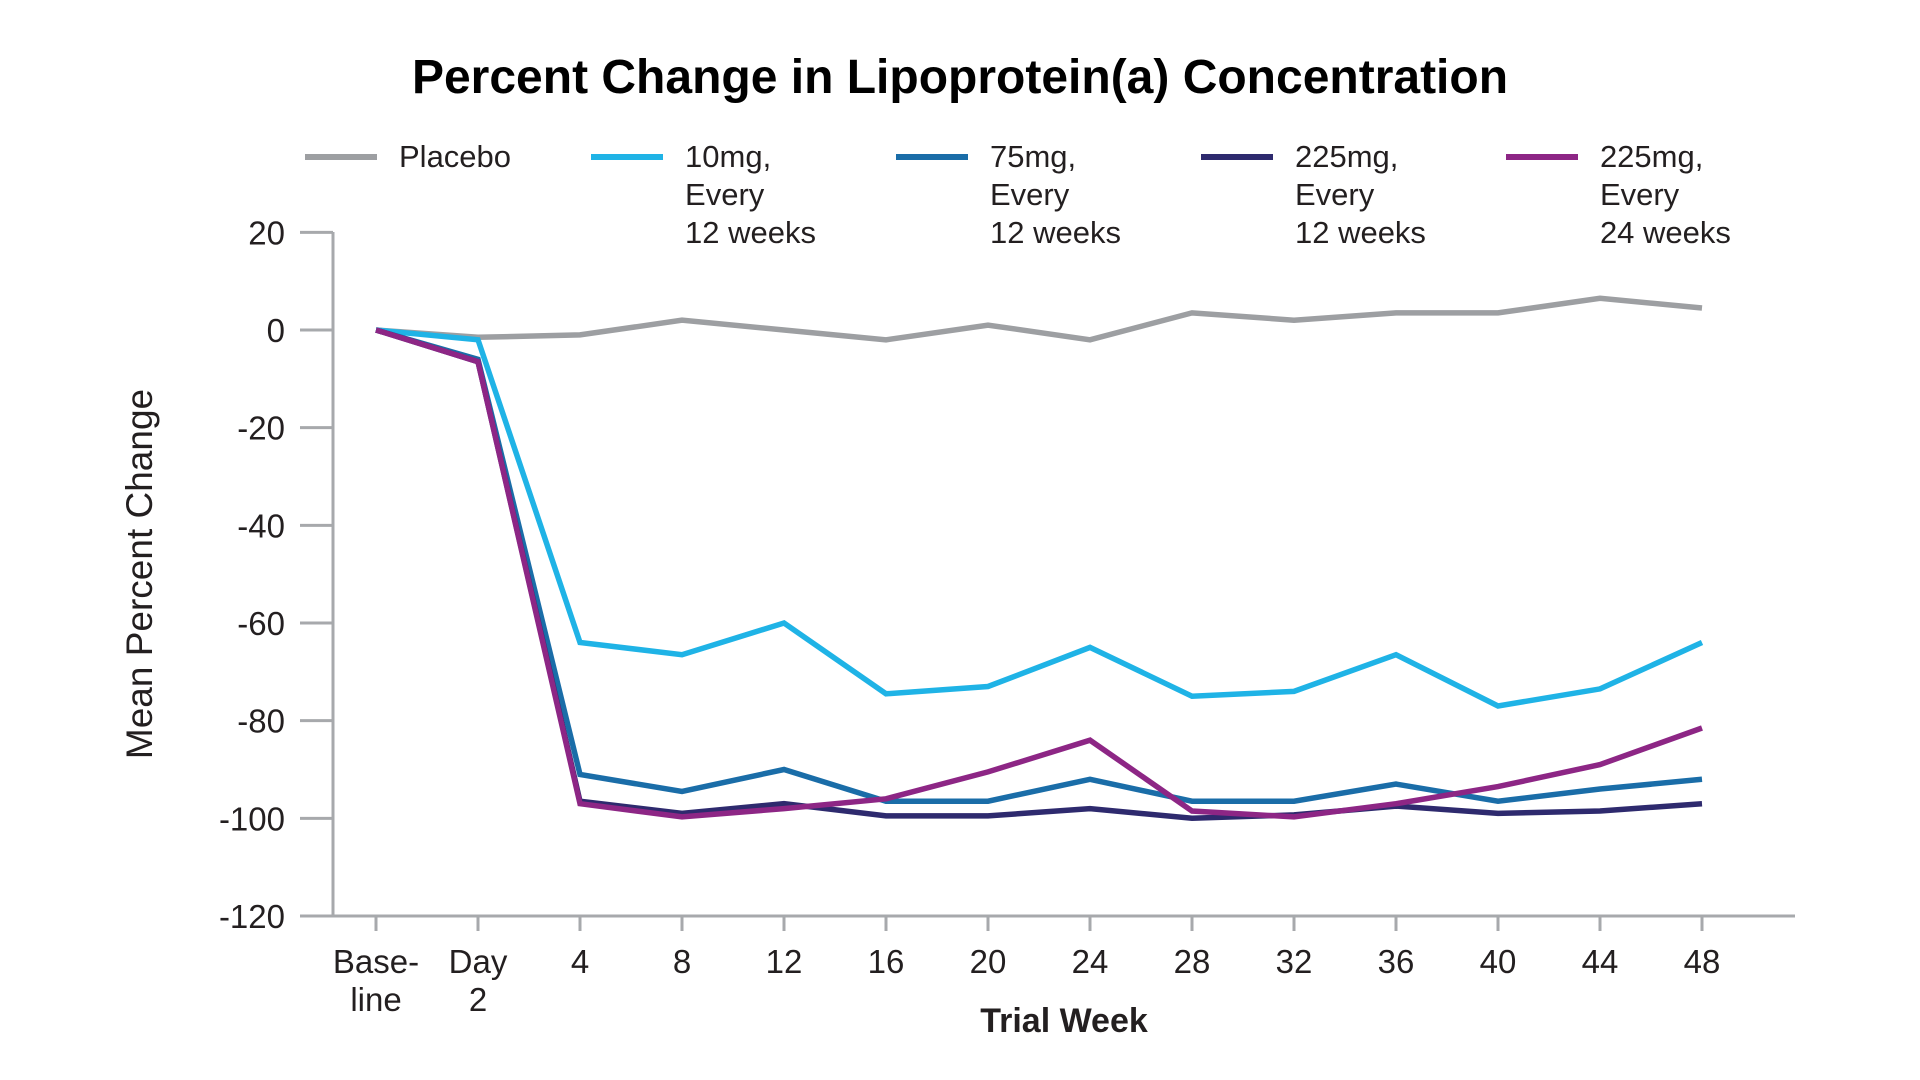 The width and height of the screenshot is (1920, 1080). Describe the element at coordinates (252, 916) in the screenshot. I see `y-tick-label: -120` at that location.